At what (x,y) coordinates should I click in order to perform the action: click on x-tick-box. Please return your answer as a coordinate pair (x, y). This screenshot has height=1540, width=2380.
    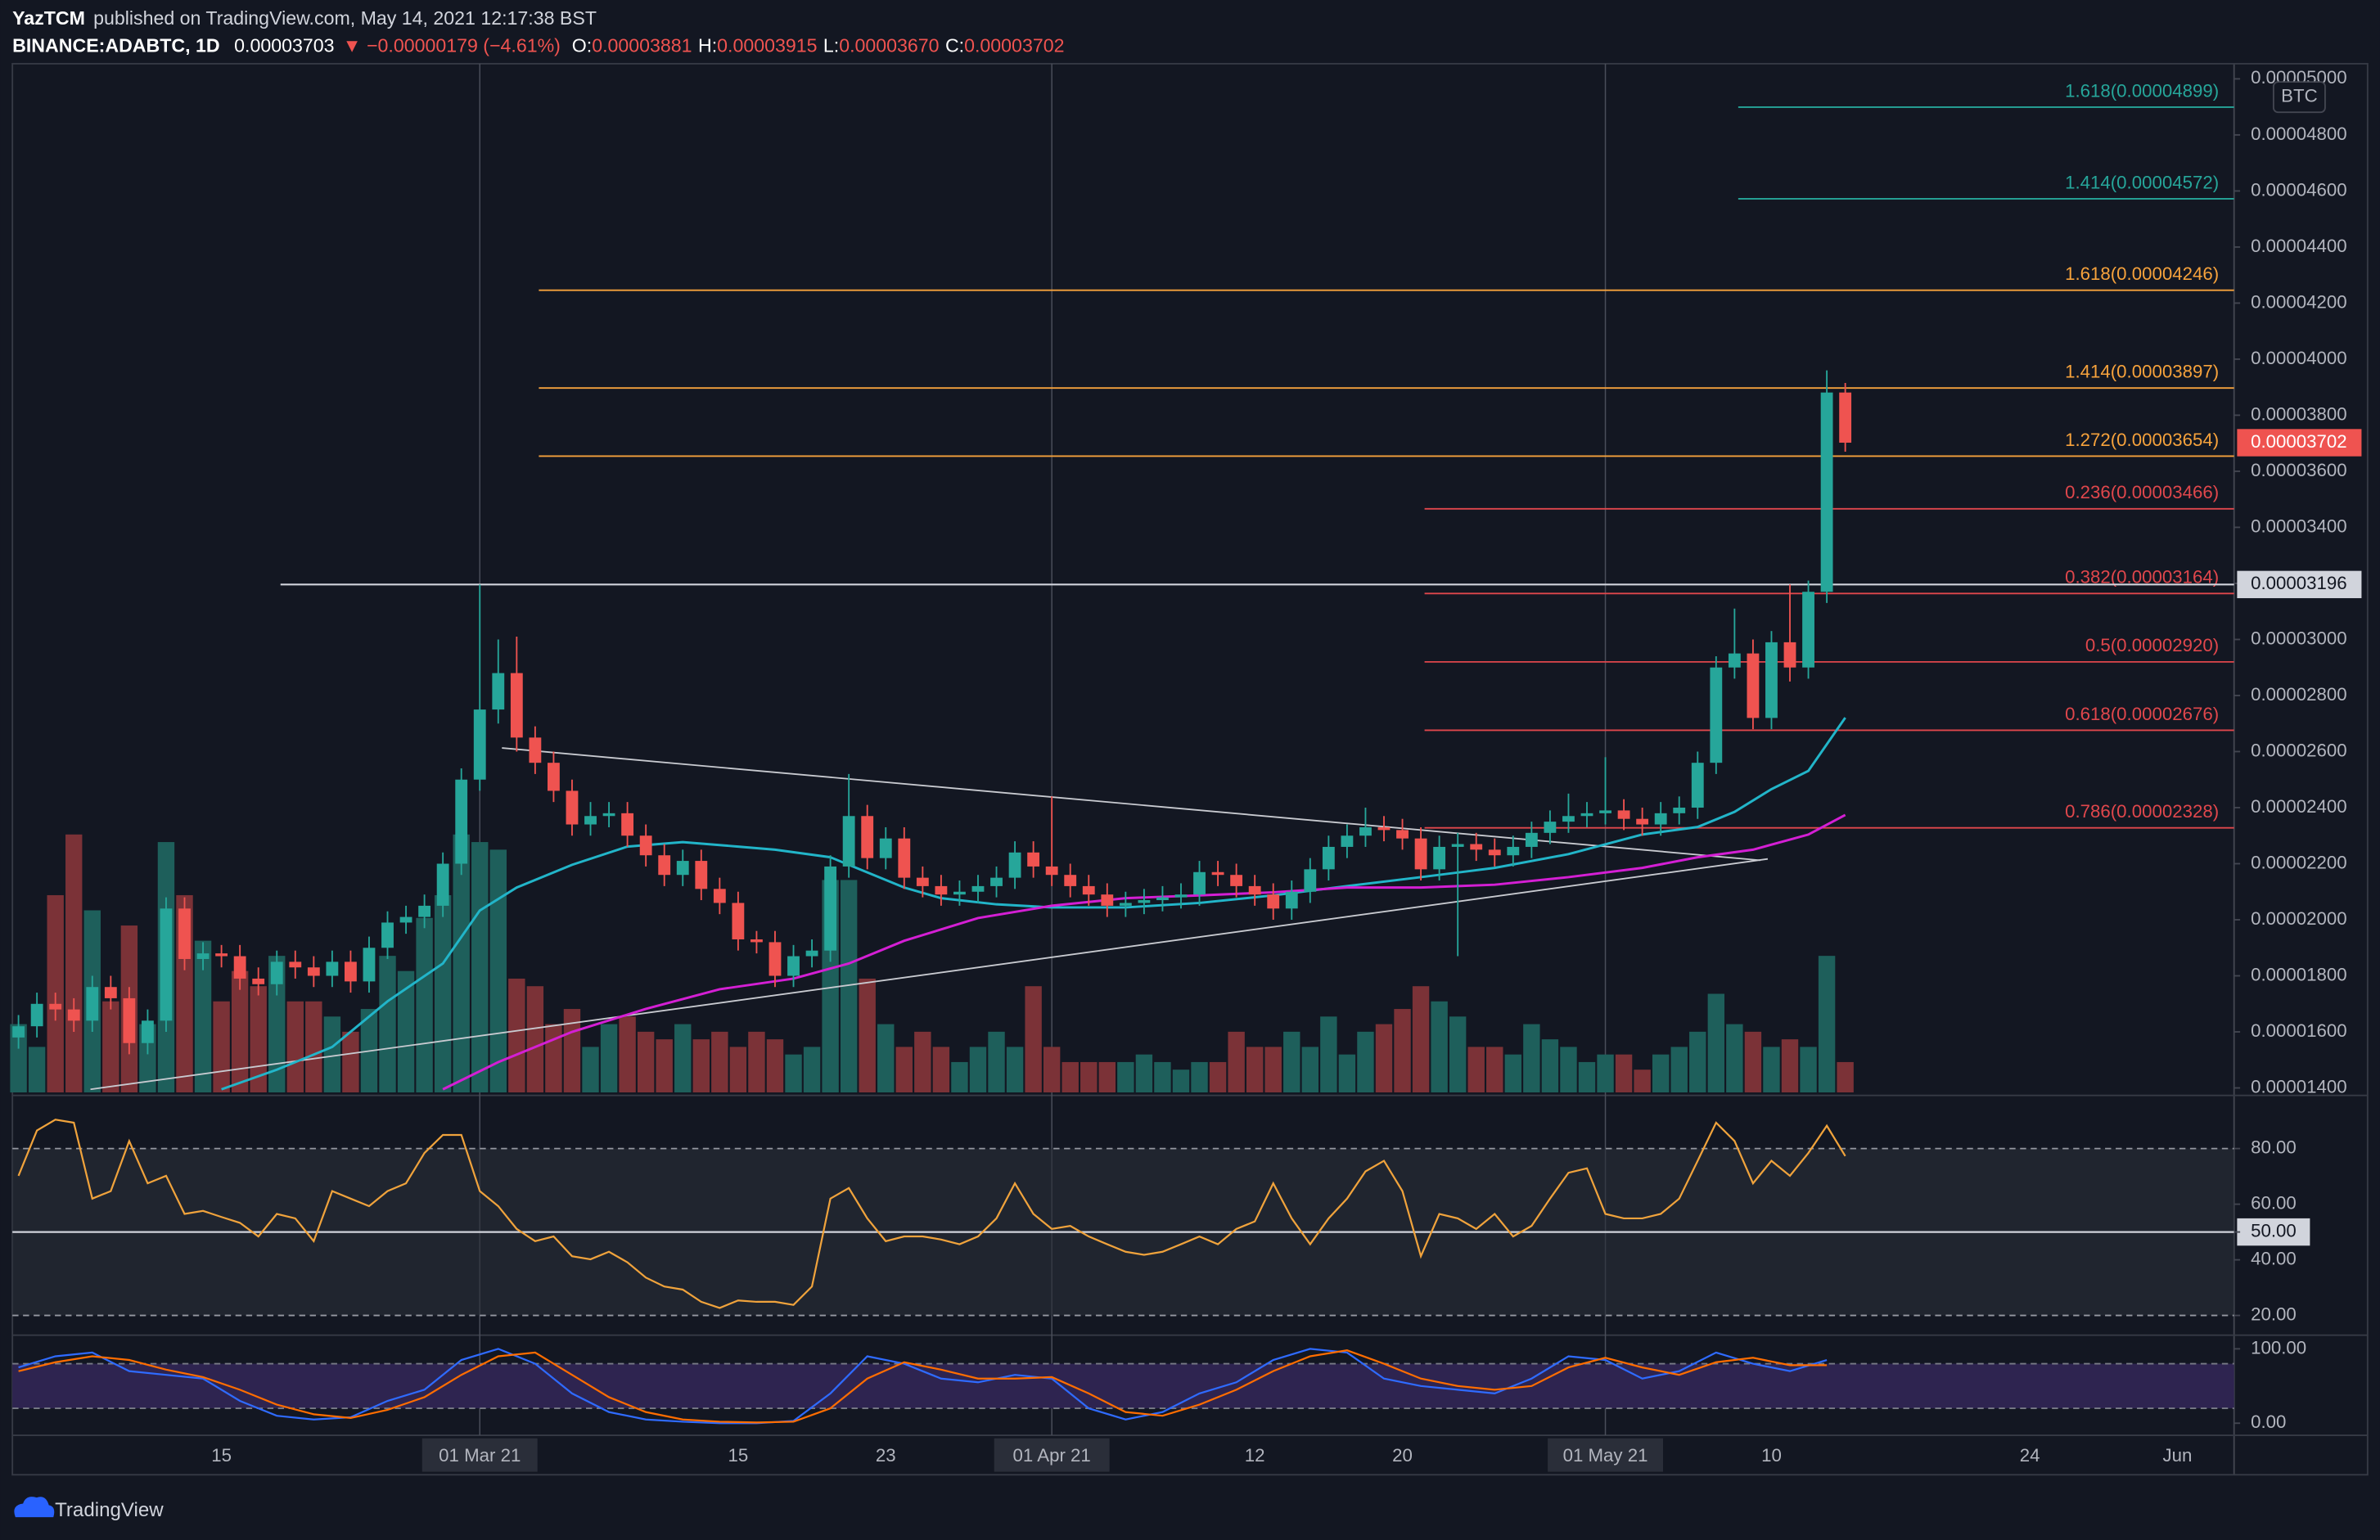
    Looking at the image, I should click on (1052, 1455).